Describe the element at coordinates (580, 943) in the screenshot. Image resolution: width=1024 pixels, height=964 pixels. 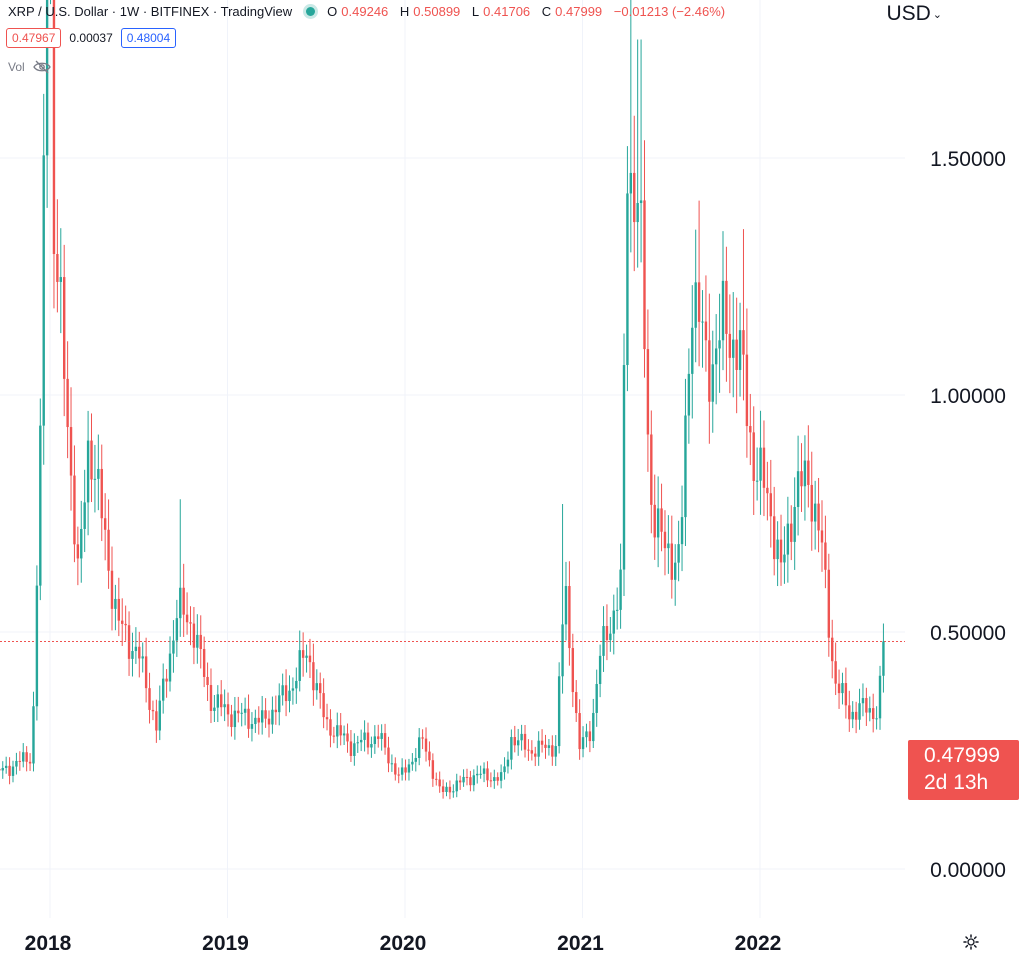
I see `x-tick-label: 2021` at that location.